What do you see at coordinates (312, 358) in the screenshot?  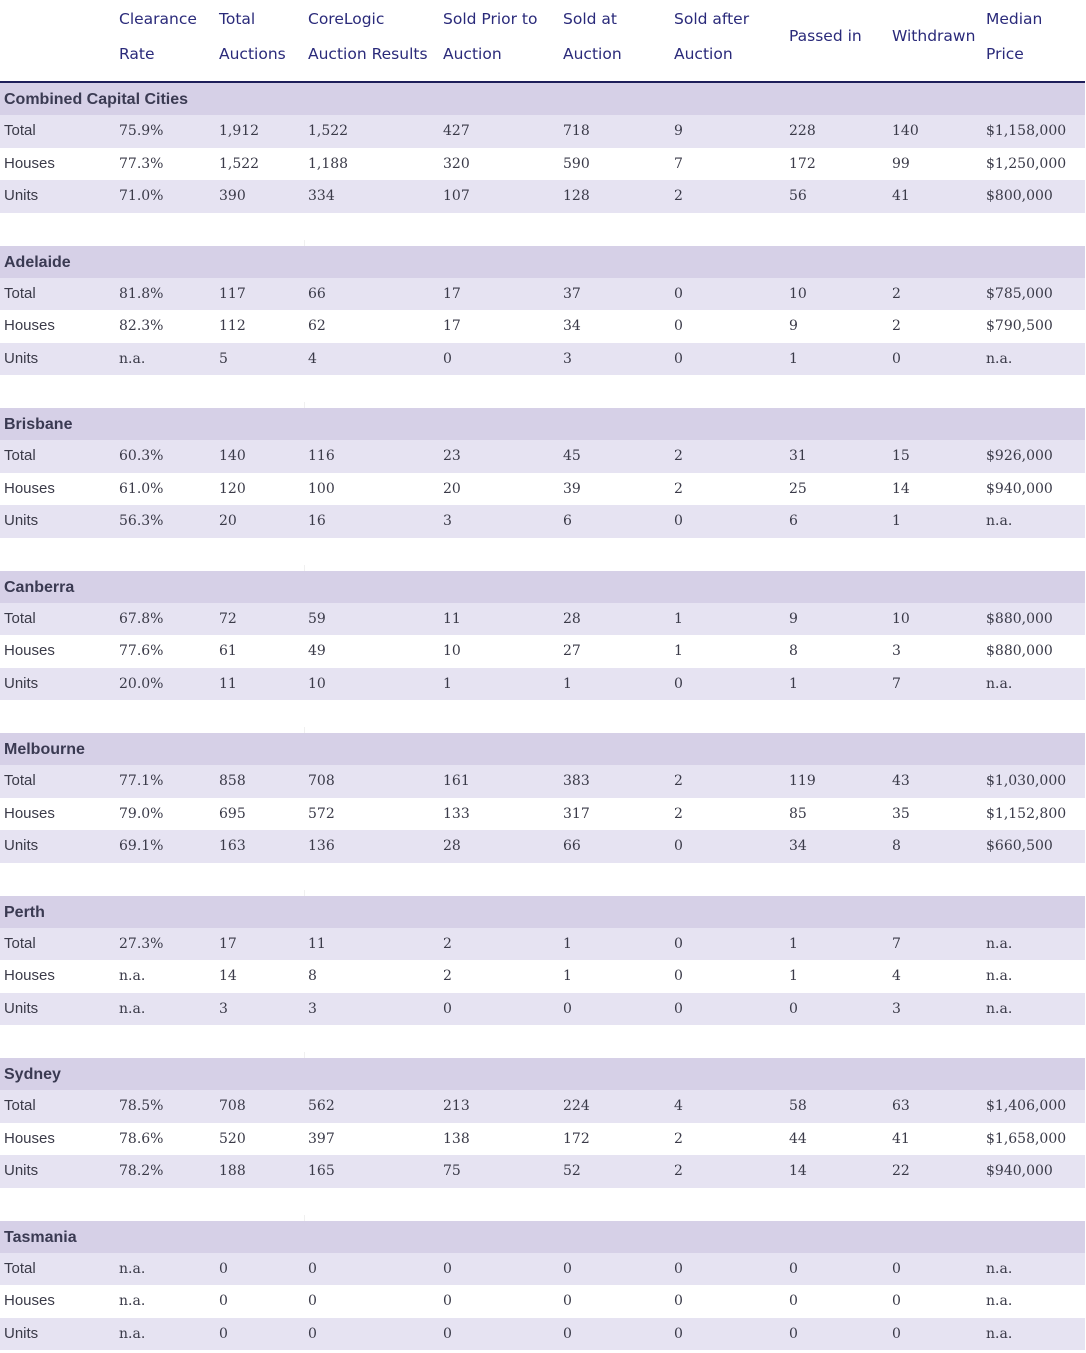 I see `table-cell-corelogic-auction-results: 4` at bounding box center [312, 358].